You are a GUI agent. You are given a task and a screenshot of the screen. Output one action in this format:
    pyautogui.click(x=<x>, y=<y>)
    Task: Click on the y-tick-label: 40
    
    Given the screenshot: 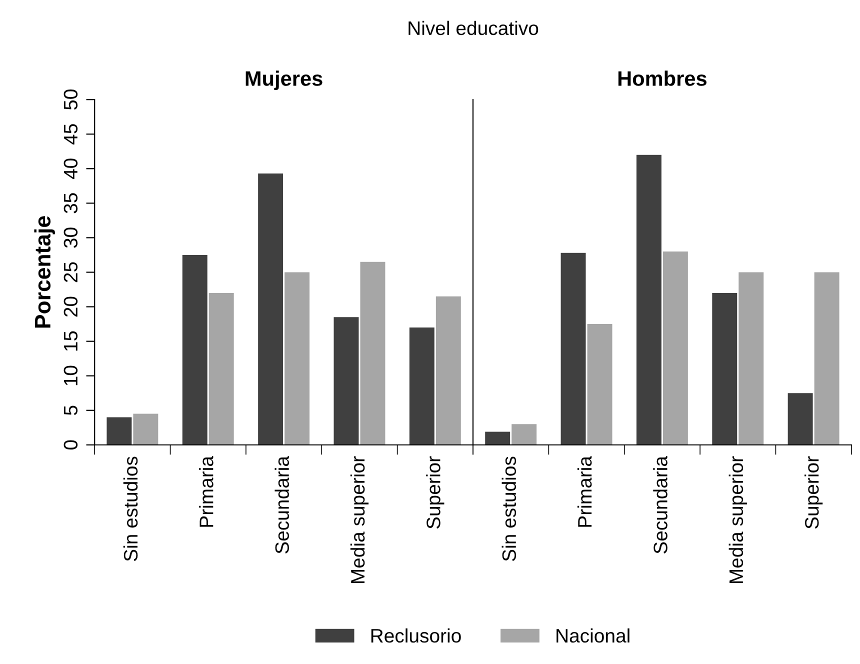 What is the action you would take?
    pyautogui.click(x=71, y=169)
    